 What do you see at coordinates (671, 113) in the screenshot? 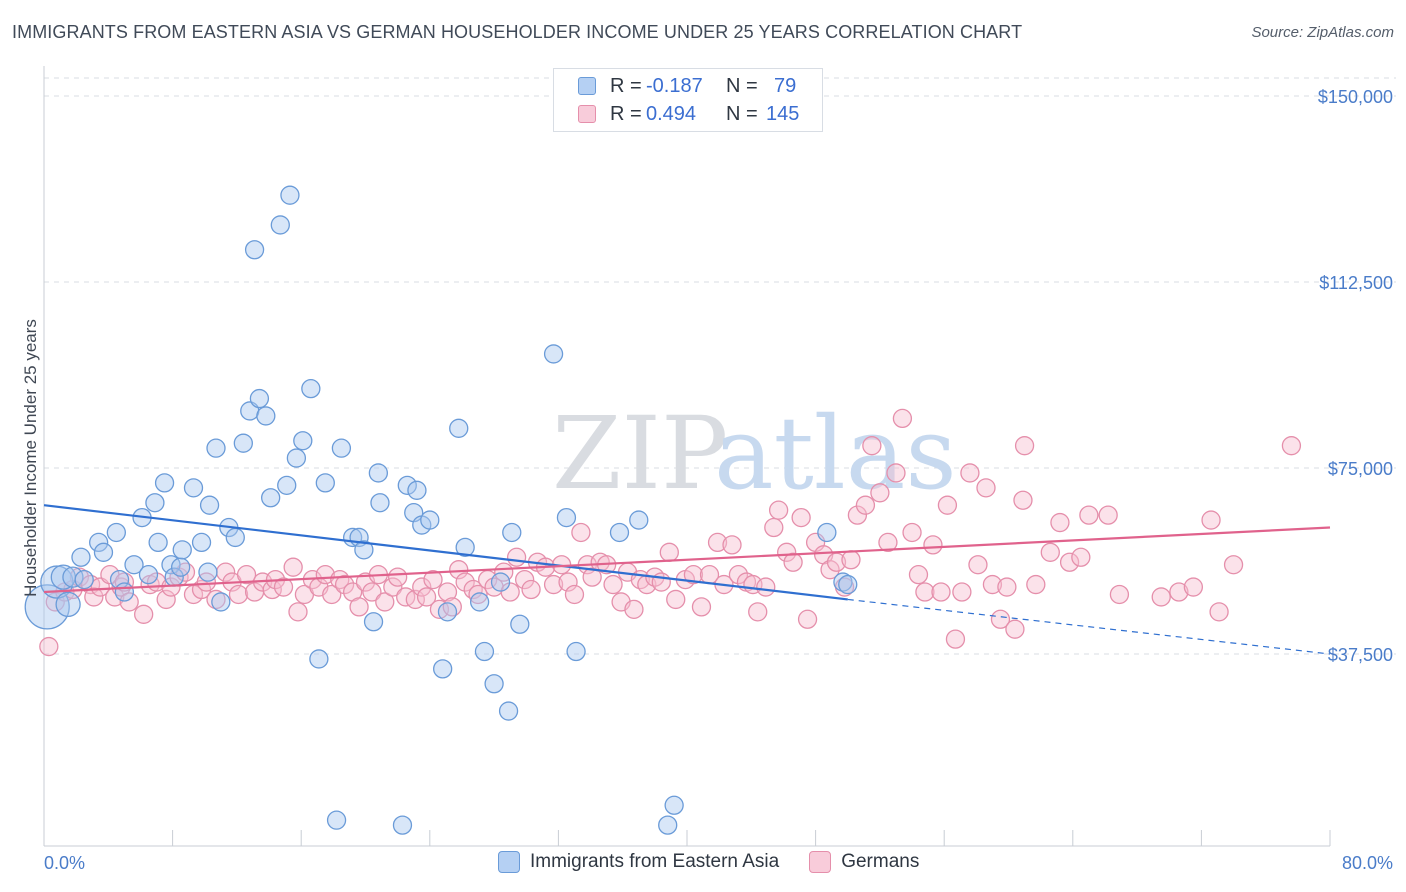
I see `legend-r-value: 0.494` at bounding box center [671, 113].